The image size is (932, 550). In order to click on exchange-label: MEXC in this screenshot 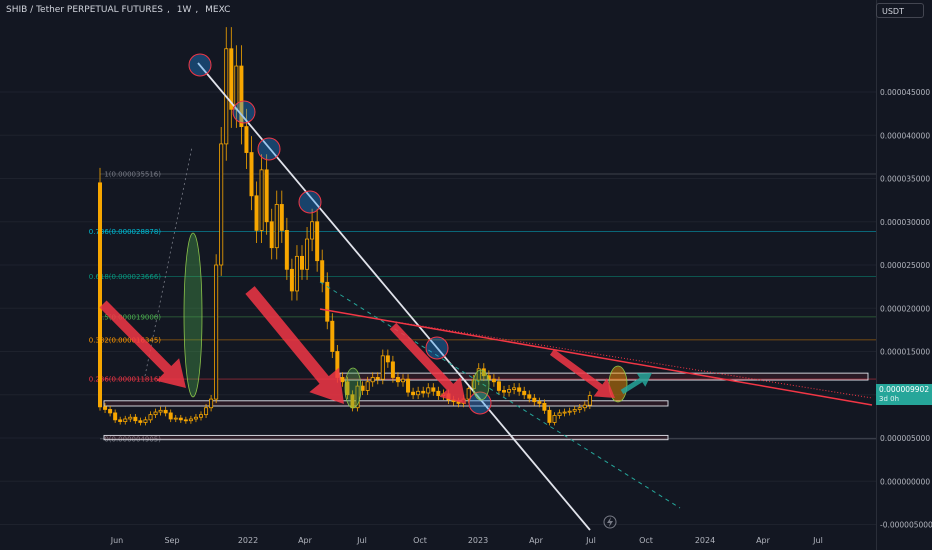, I will do `click(218, 10)`.